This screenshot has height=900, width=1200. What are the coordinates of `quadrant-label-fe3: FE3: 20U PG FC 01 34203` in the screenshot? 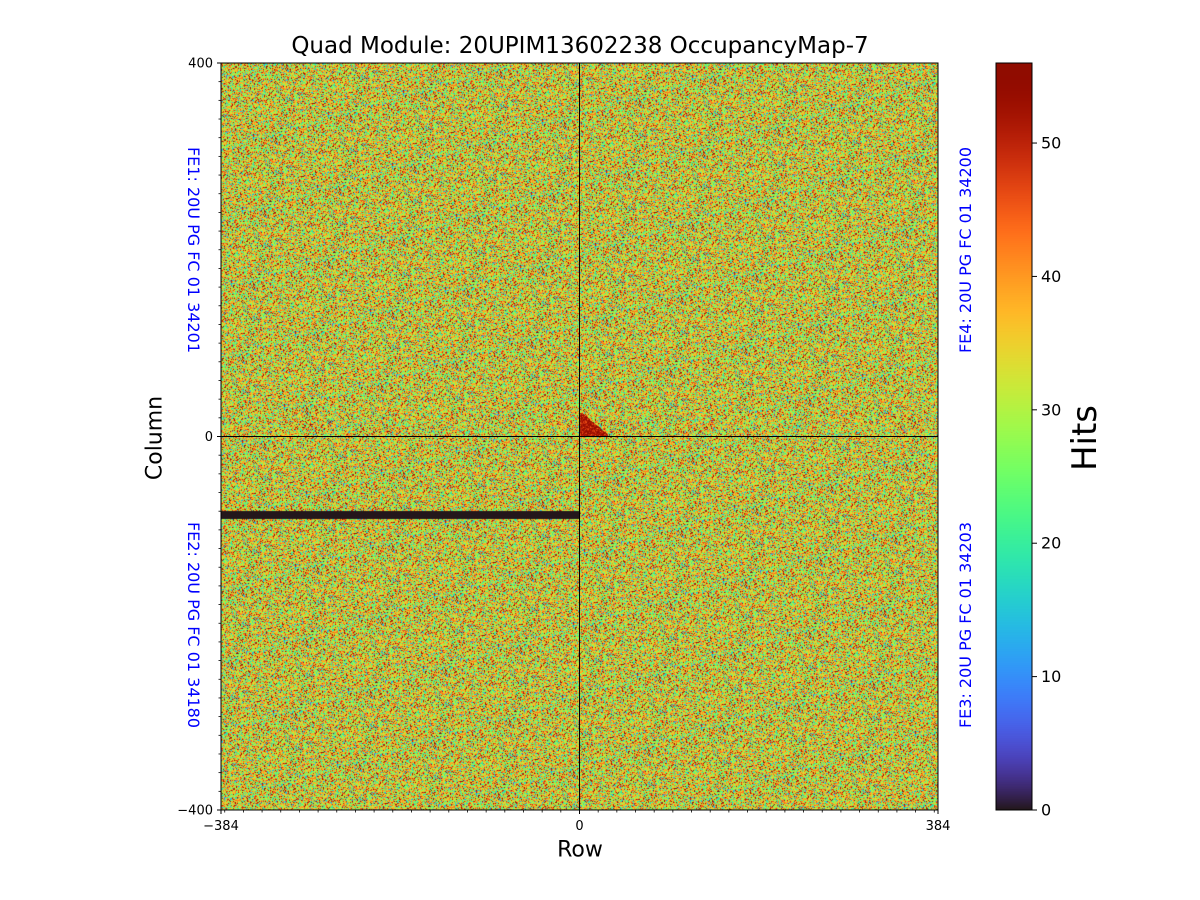 It's located at (965, 625).